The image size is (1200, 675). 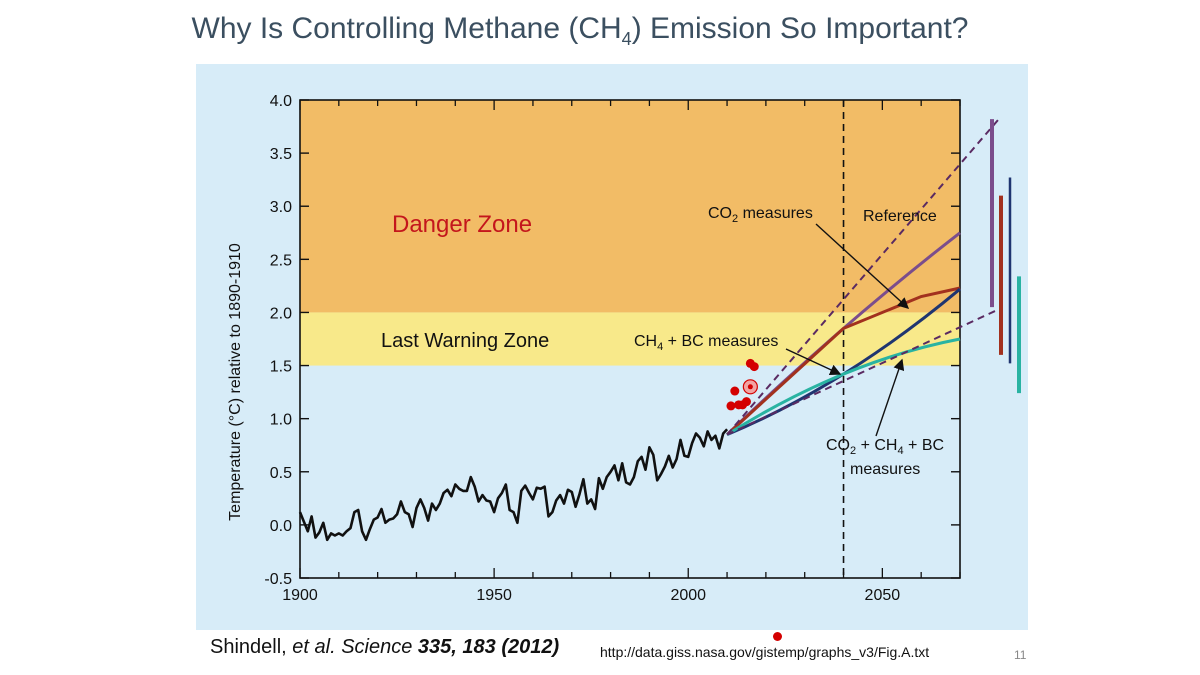 What do you see at coordinates (281, 154) in the screenshot?
I see `y-tick-label: 3.5` at bounding box center [281, 154].